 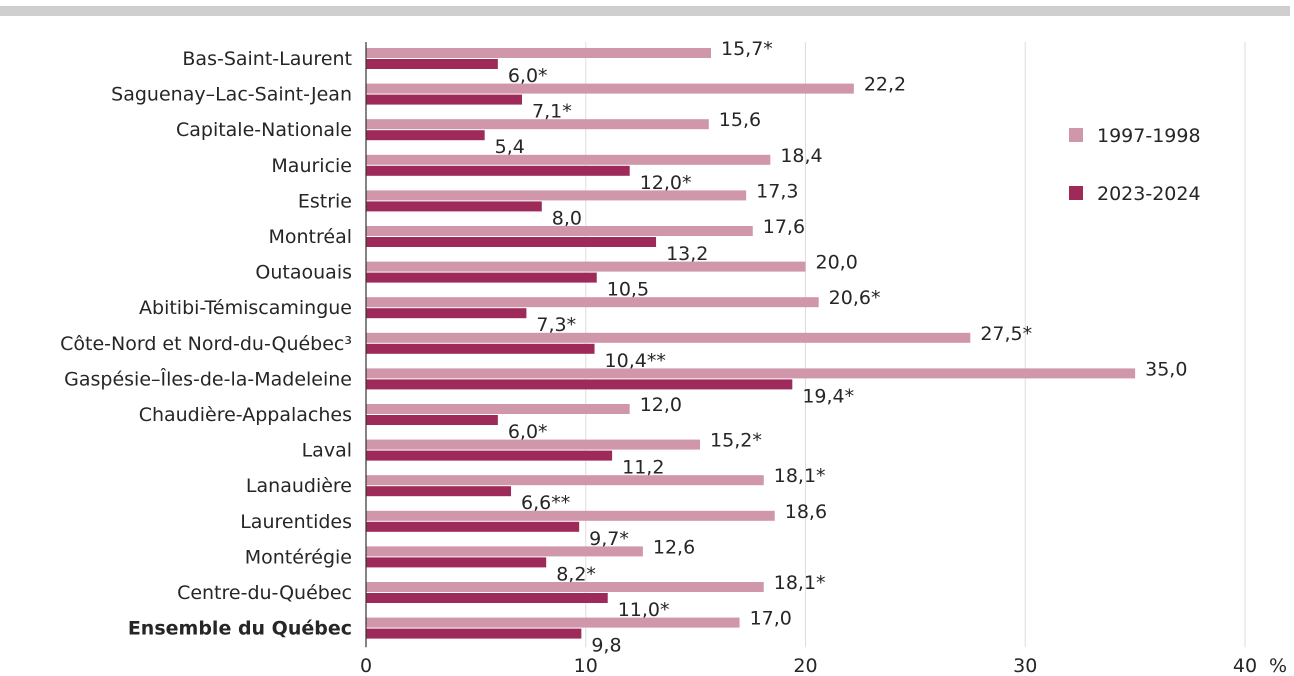 I want to click on data-label-2023-2024: 7,1*, so click(x=552, y=112).